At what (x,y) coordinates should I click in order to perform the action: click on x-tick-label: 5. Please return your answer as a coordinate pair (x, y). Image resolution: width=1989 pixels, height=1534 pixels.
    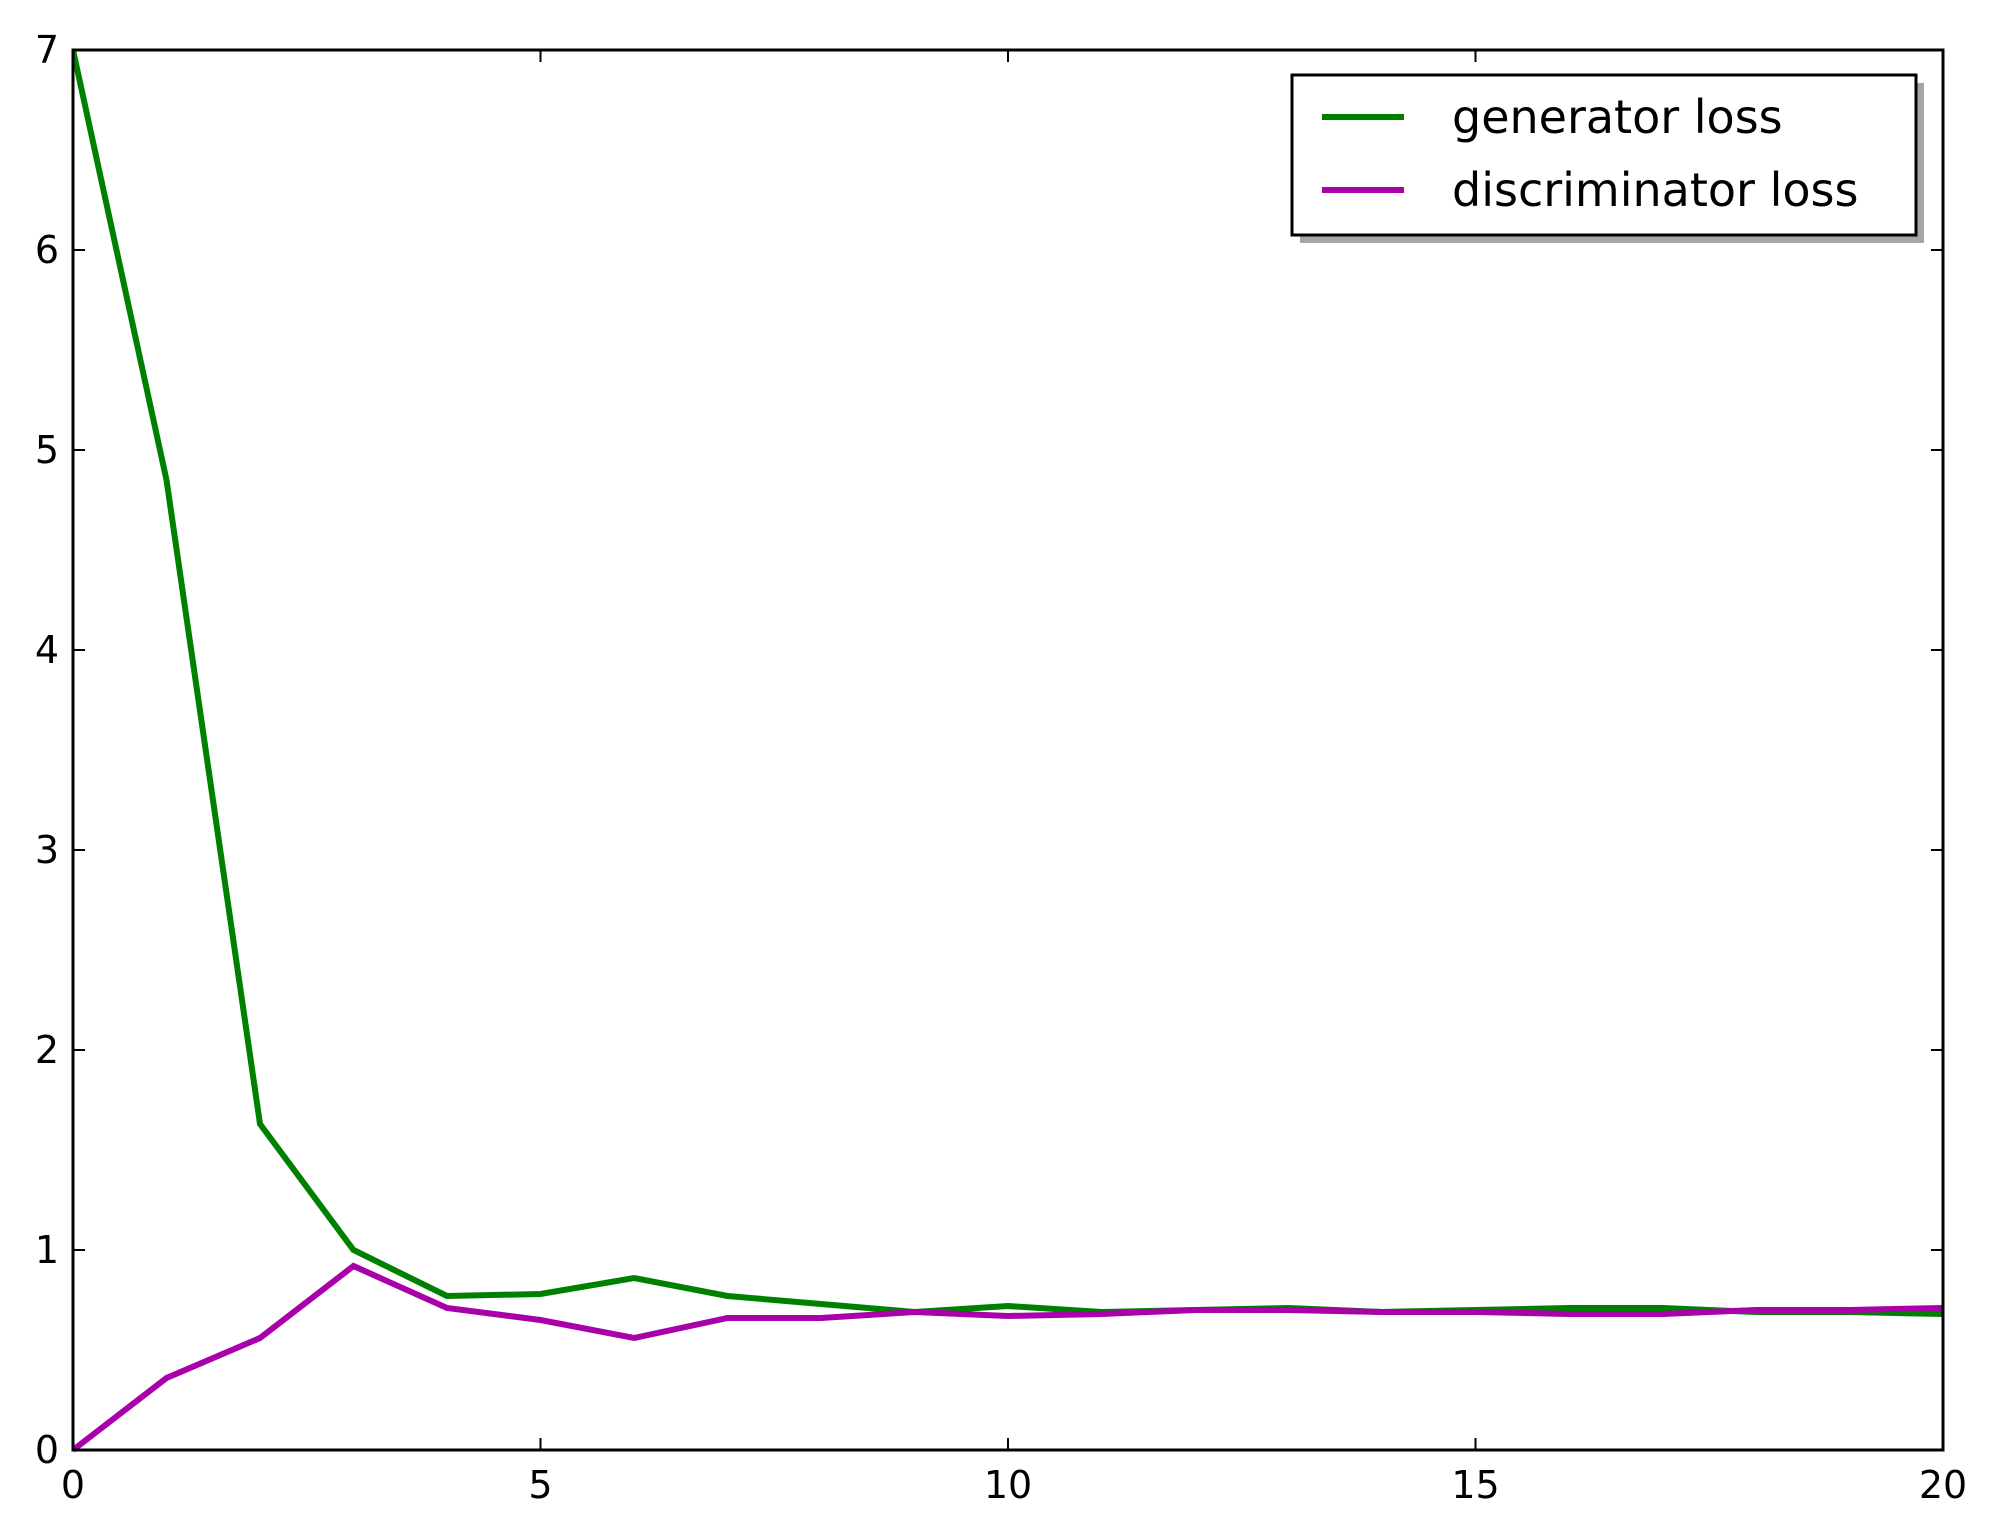
    Looking at the image, I should click on (540, 1485).